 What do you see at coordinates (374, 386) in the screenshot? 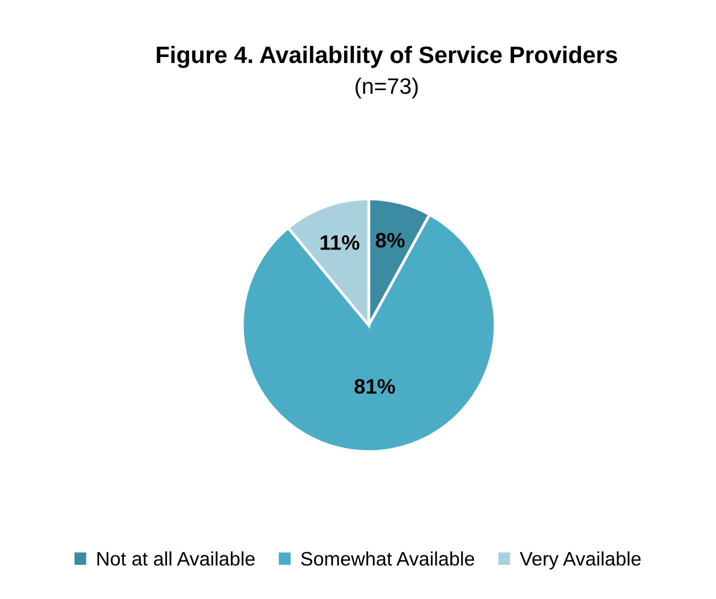
I see `data-label: 81%` at bounding box center [374, 386].